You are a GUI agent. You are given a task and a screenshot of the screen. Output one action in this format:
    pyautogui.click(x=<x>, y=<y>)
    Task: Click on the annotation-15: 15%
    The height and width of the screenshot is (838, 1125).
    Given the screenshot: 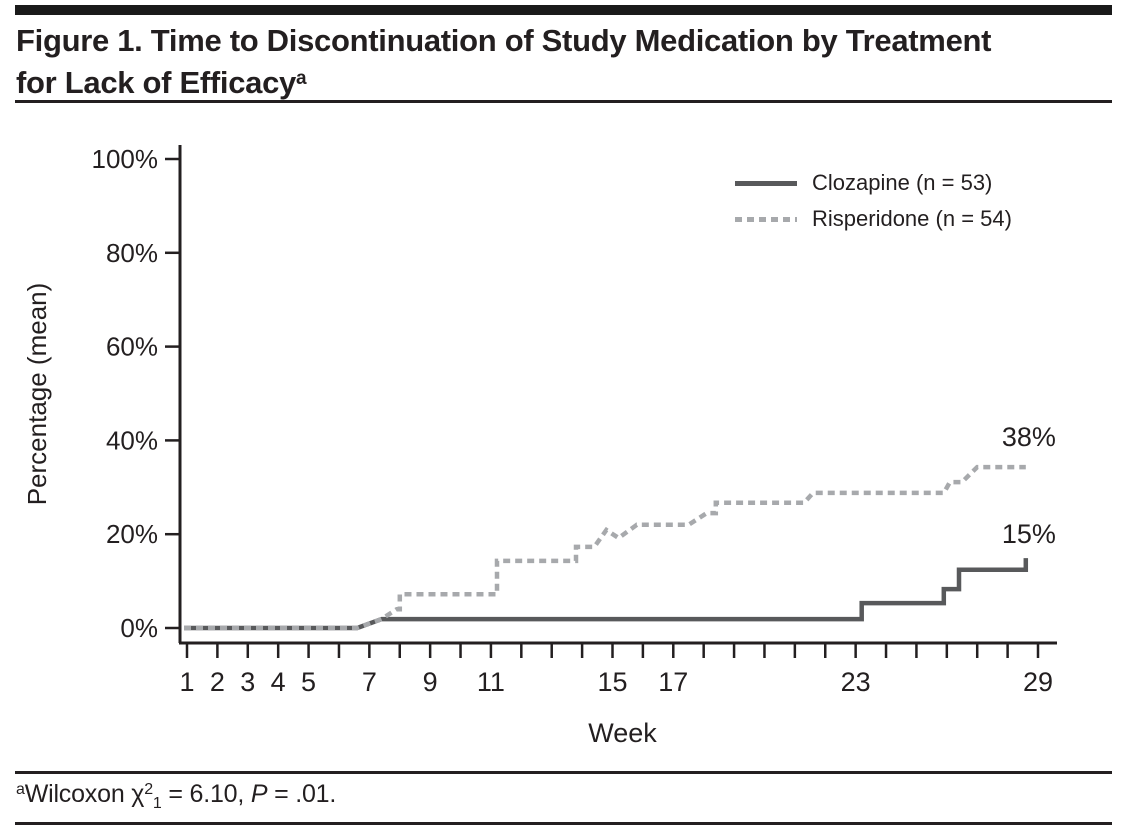 What is the action you would take?
    pyautogui.click(x=1029, y=534)
    